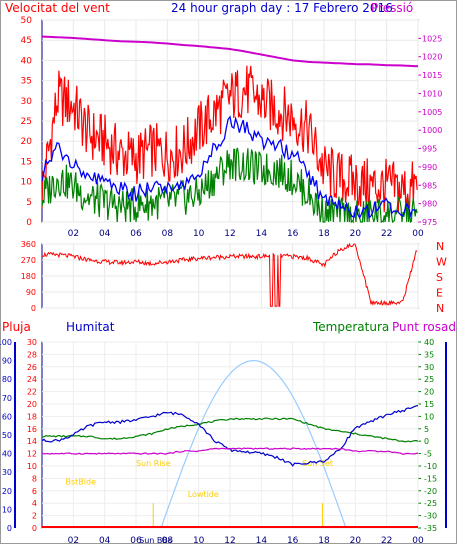  What do you see at coordinates (32, 429) in the screenshot?
I see `rain-y-tick-label: 16` at bounding box center [32, 429].